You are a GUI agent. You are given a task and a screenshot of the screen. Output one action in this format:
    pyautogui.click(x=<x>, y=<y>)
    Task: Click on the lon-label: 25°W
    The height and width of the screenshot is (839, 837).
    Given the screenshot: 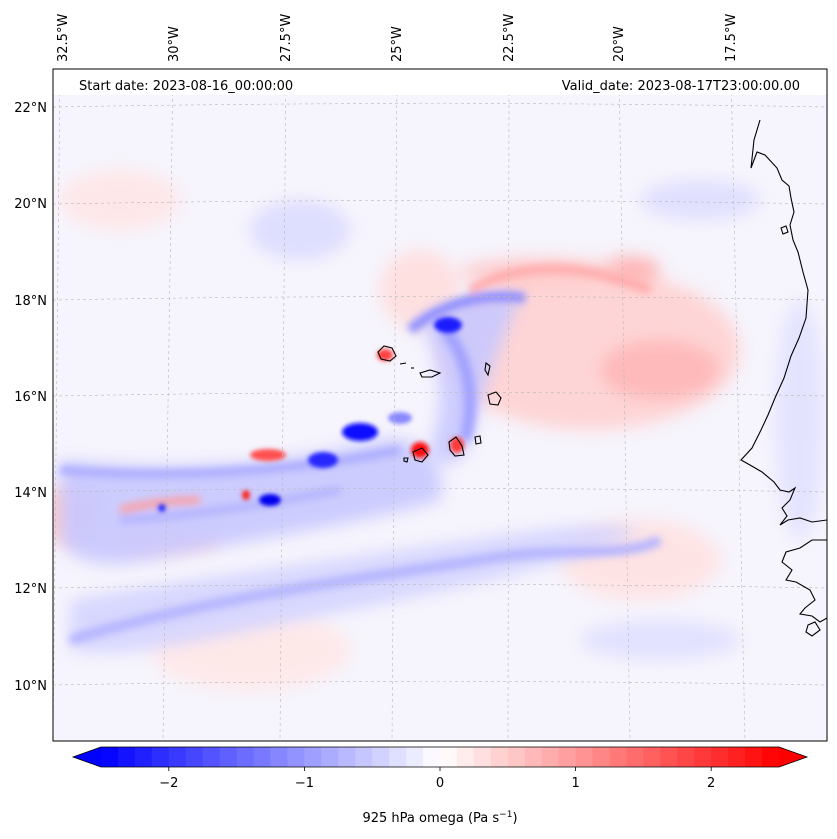 What is the action you would take?
    pyautogui.click(x=397, y=44)
    